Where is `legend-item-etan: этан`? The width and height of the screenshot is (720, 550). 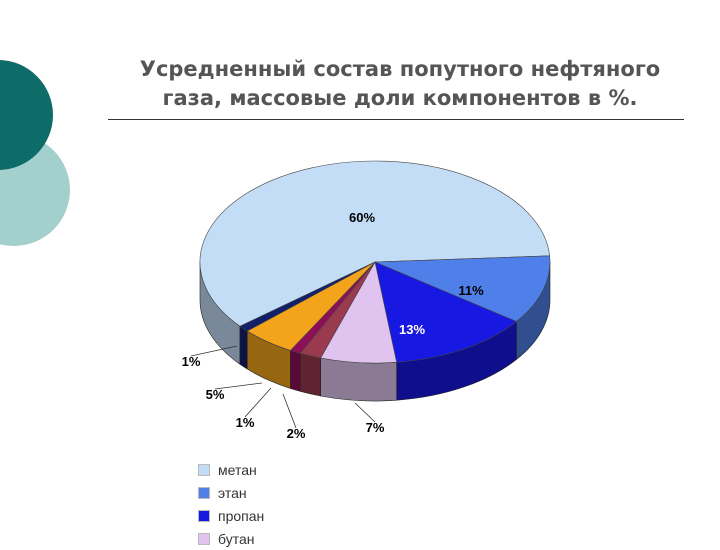 legend-item-etan: этан is located at coordinates (231, 492).